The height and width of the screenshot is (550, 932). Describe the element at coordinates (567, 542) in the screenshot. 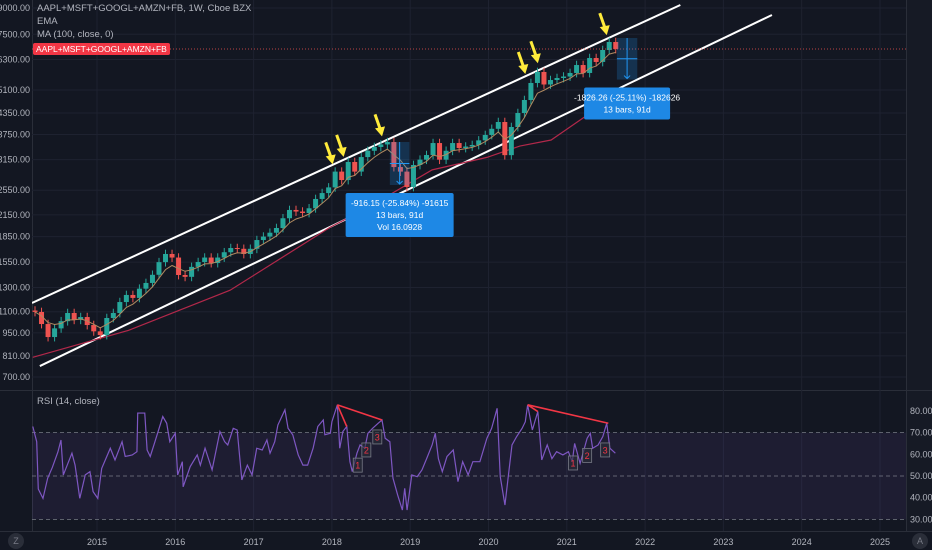

I see `time-tick-label: 2021` at that location.